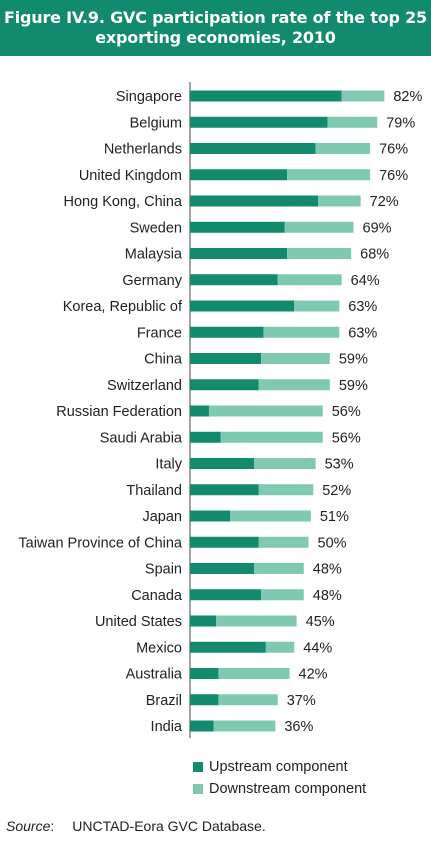  Describe the element at coordinates (152, 281) in the screenshot. I see `category-label: Germany` at that location.